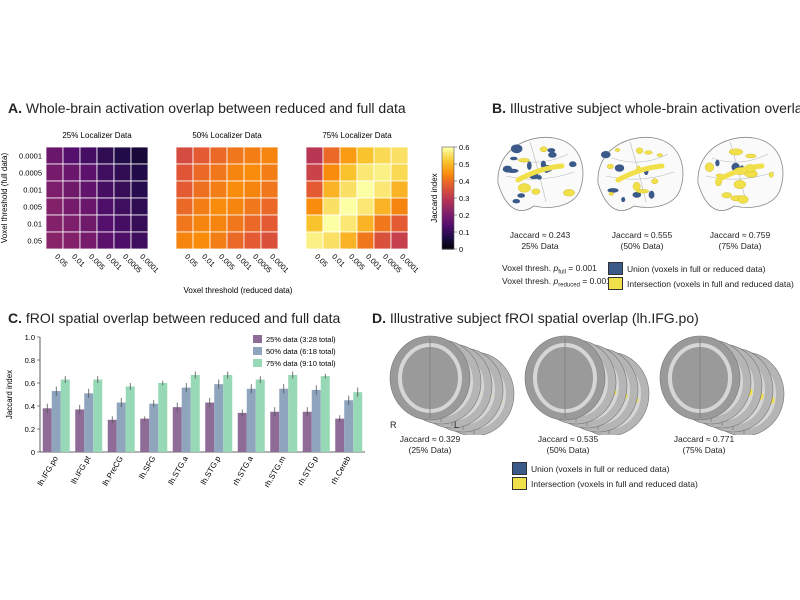 This screenshot has height=600, width=800. What do you see at coordinates (227, 135) in the screenshot?
I see `heatmap-title: 50% Localizer Data` at bounding box center [227, 135].